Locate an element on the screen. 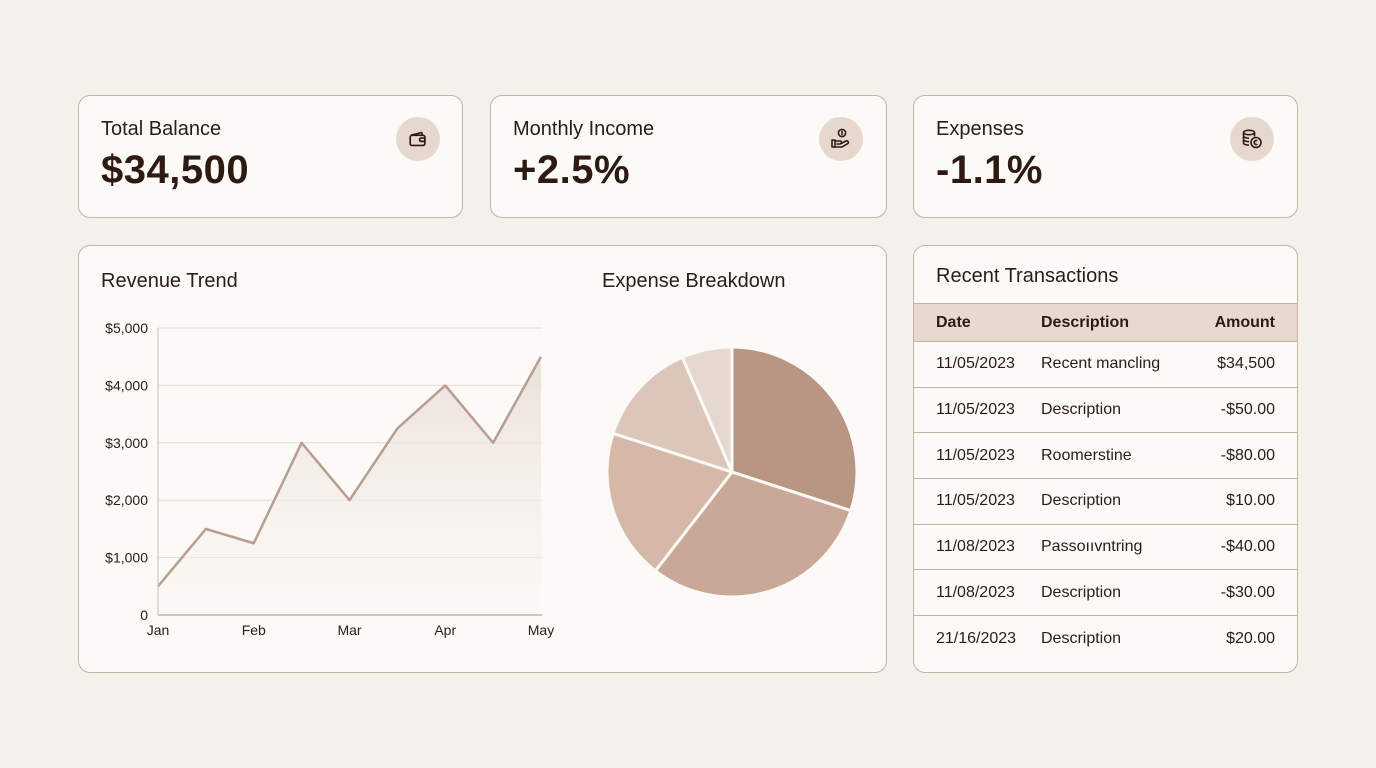  expense-breakdown-pie is located at coordinates (732, 472).